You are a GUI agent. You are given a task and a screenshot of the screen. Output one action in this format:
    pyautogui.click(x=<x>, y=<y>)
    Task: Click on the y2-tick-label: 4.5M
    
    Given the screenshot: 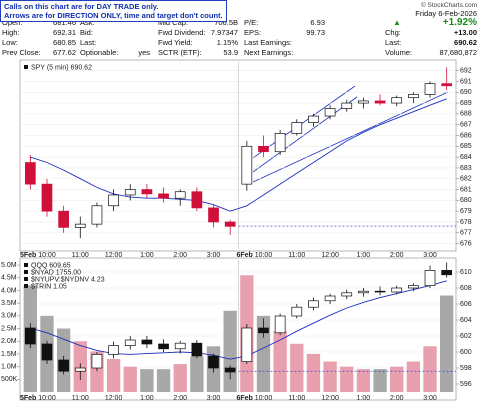 What is the action you would take?
    pyautogui.click(x=9, y=278)
    